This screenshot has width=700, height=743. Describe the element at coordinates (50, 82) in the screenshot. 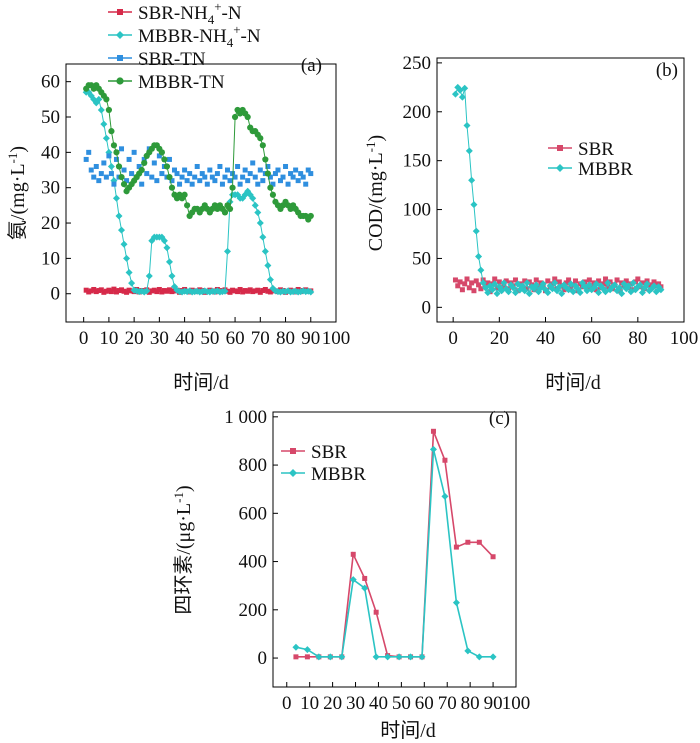

I see `y-tick-label: 60` at that location.